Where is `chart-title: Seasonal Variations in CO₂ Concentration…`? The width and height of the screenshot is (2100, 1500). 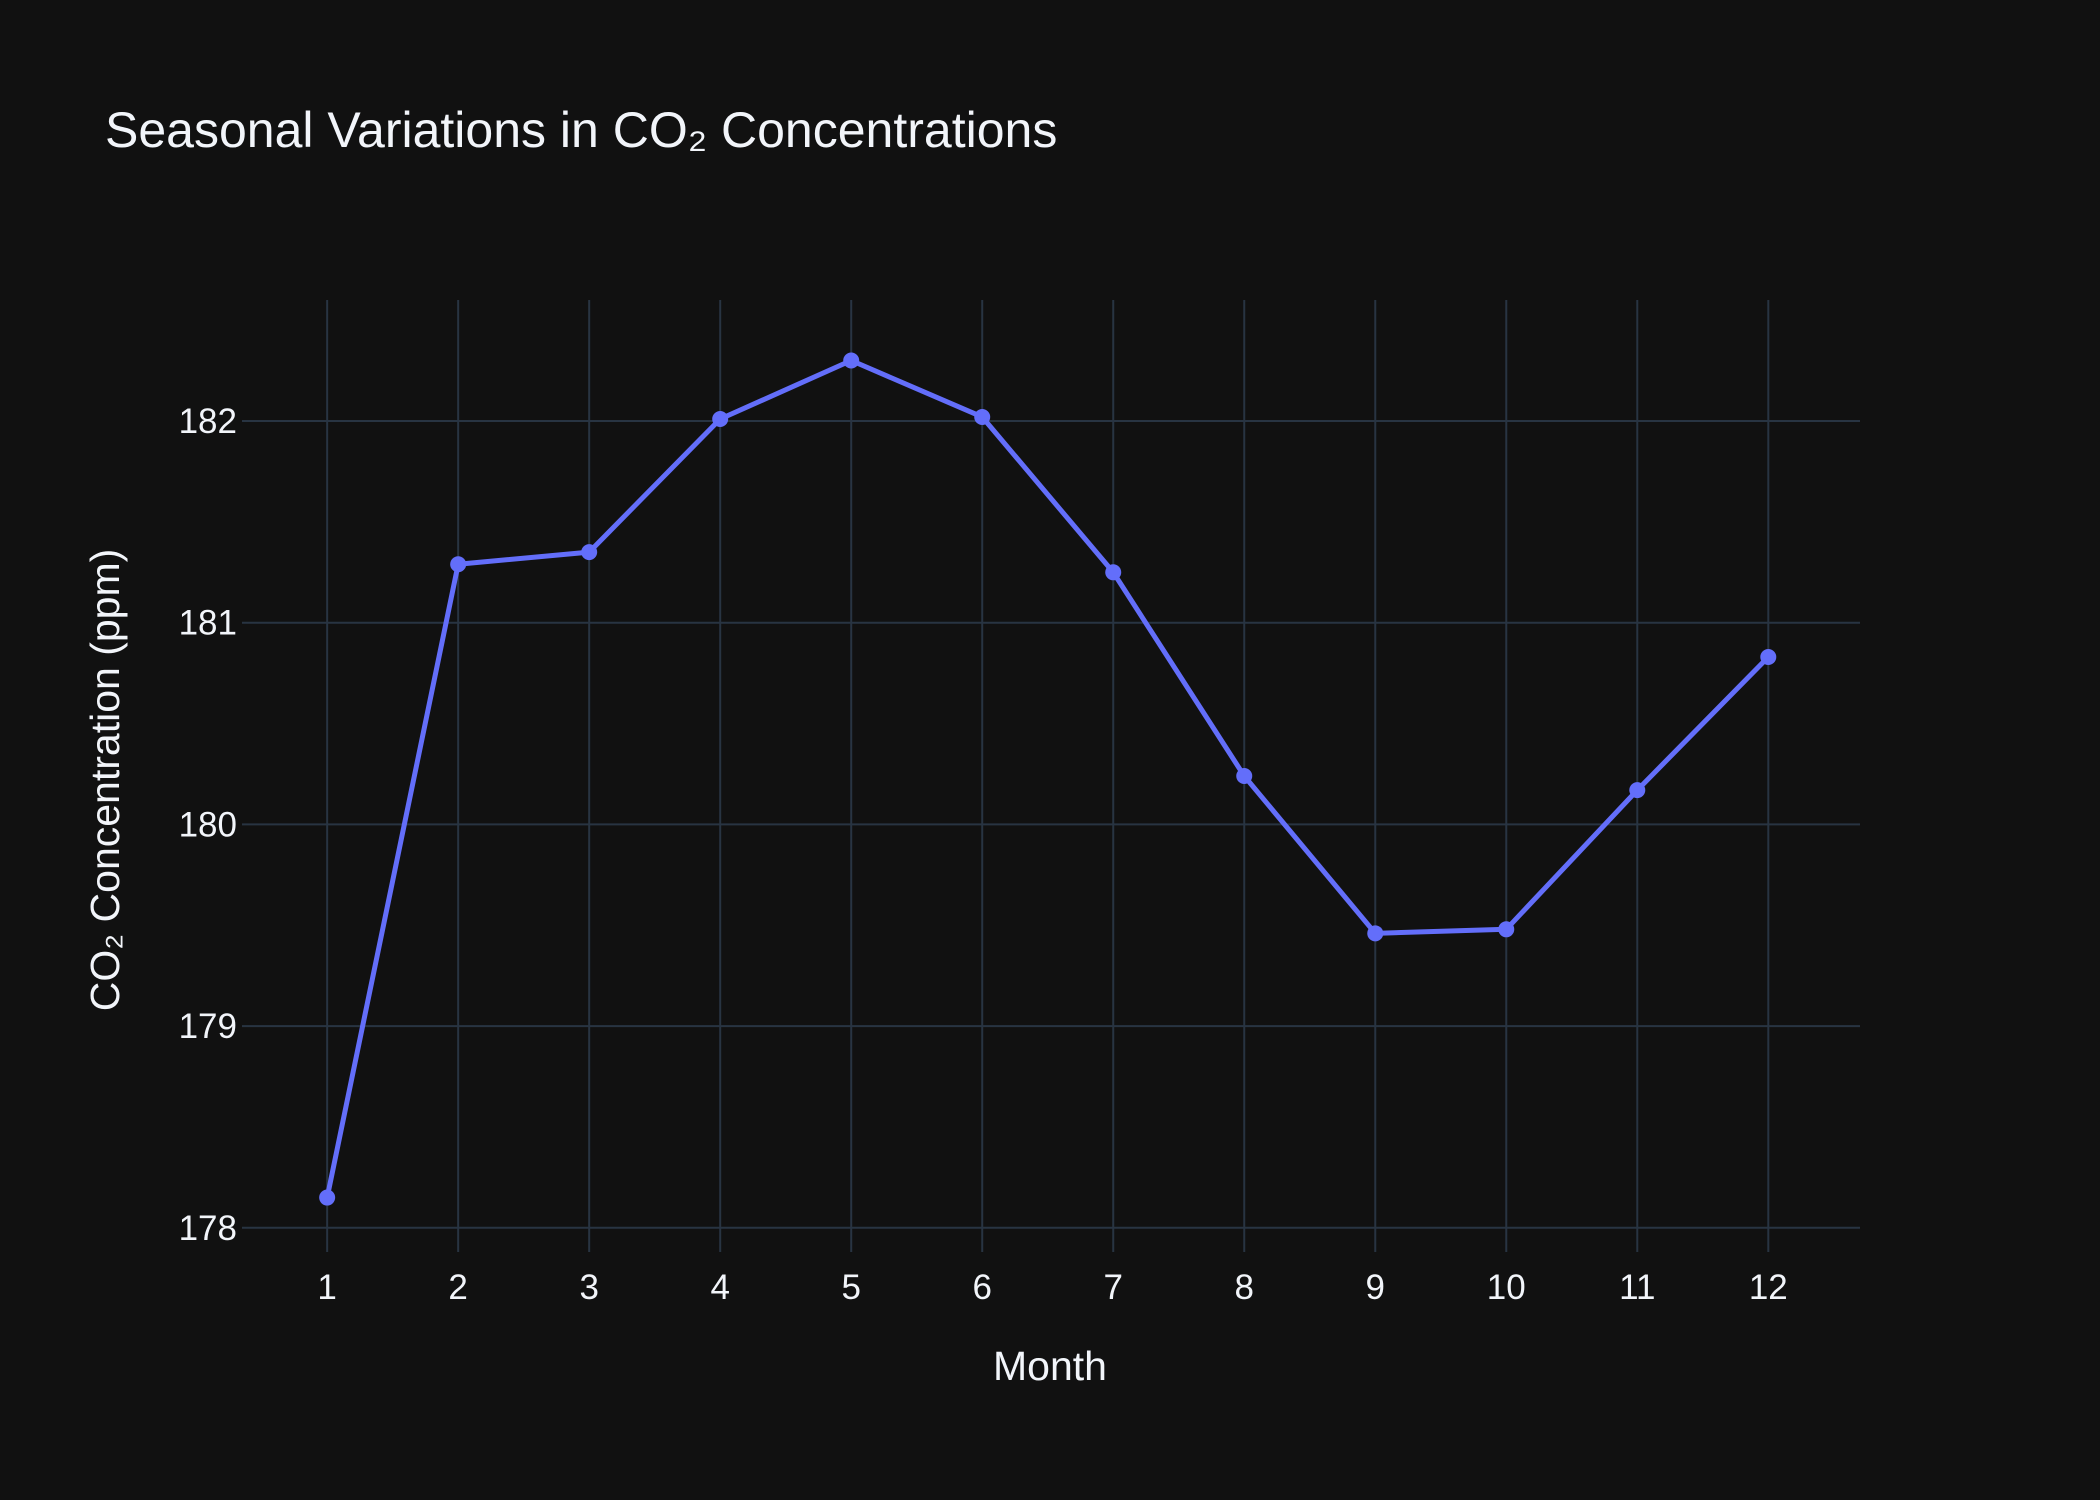 chart-title: Seasonal Variations in CO₂ Concentration… is located at coordinates (581, 130).